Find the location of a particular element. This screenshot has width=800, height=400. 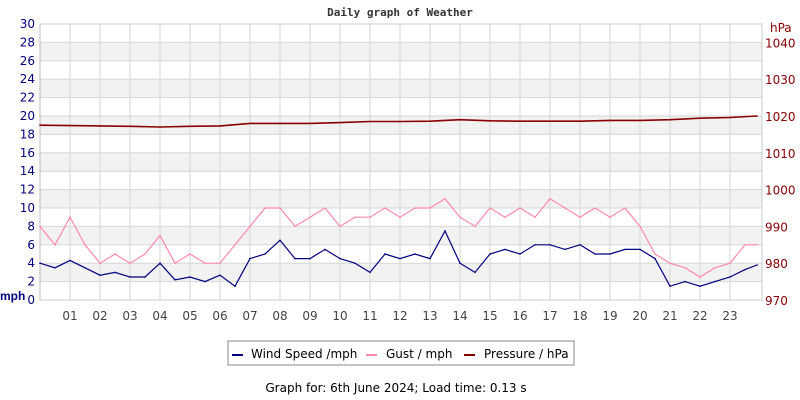

left-axis-label: mph is located at coordinates (12, 296).